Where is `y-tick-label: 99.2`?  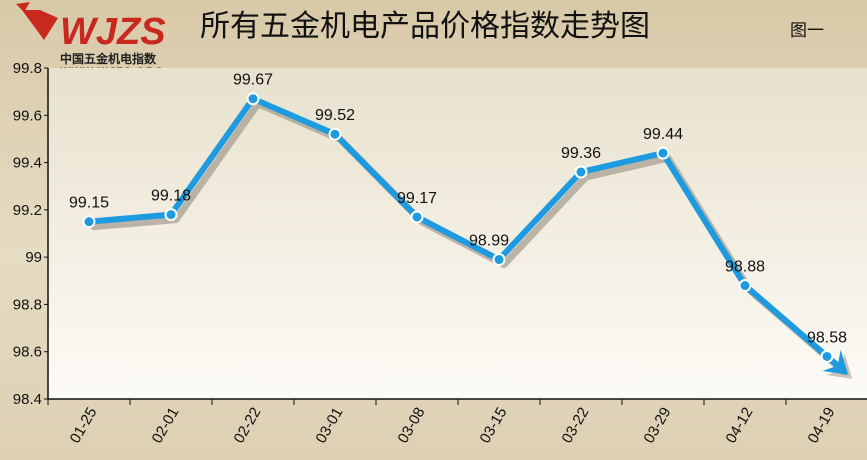
y-tick-label: 99.2 is located at coordinates (27, 210).